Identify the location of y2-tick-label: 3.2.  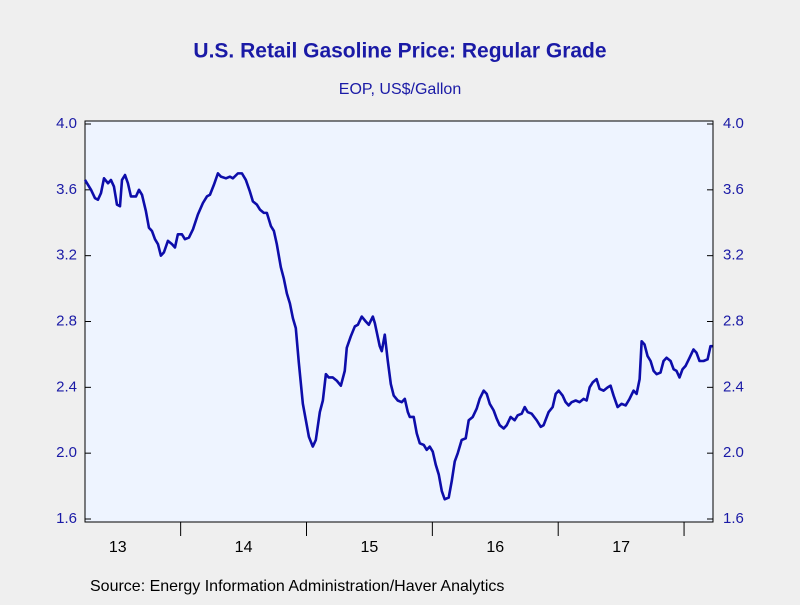
(733, 255).